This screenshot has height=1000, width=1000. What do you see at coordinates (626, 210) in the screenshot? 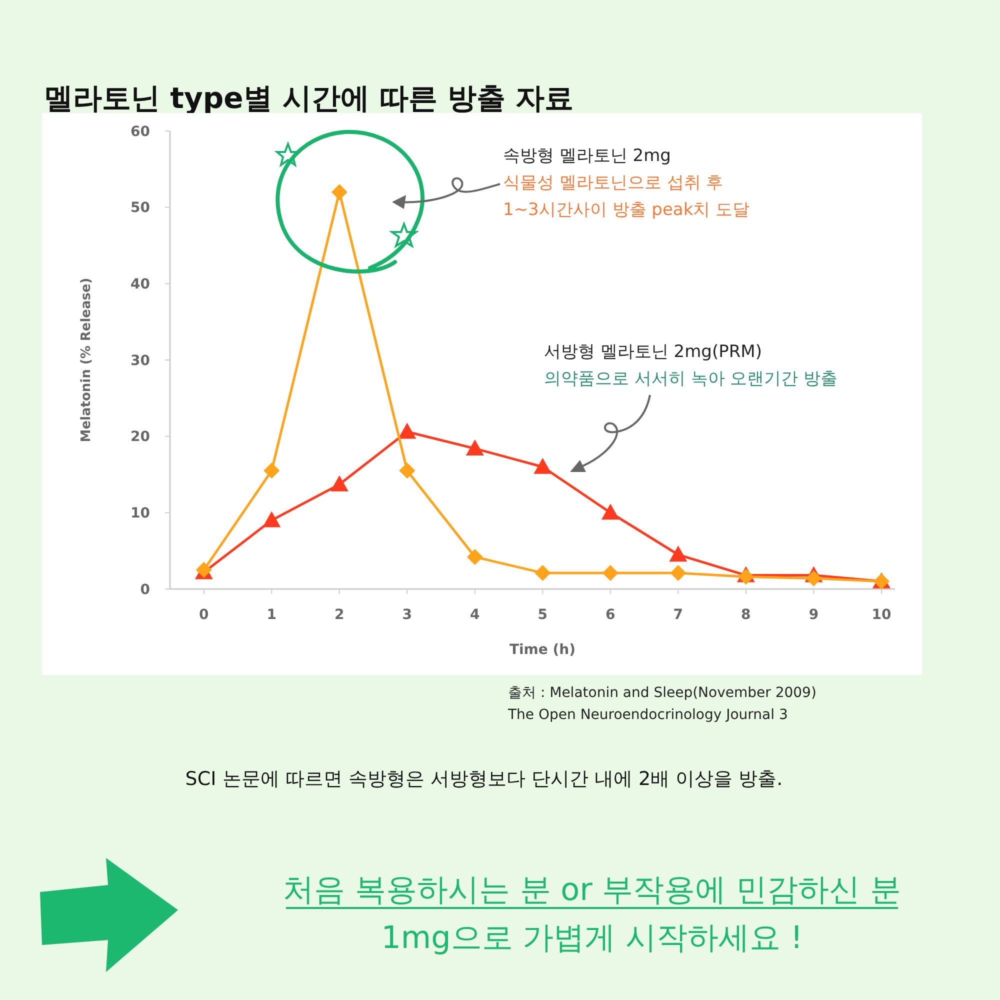
I see `annotation: 1~3시간사이 방출 peak치 도달` at bounding box center [626, 210].